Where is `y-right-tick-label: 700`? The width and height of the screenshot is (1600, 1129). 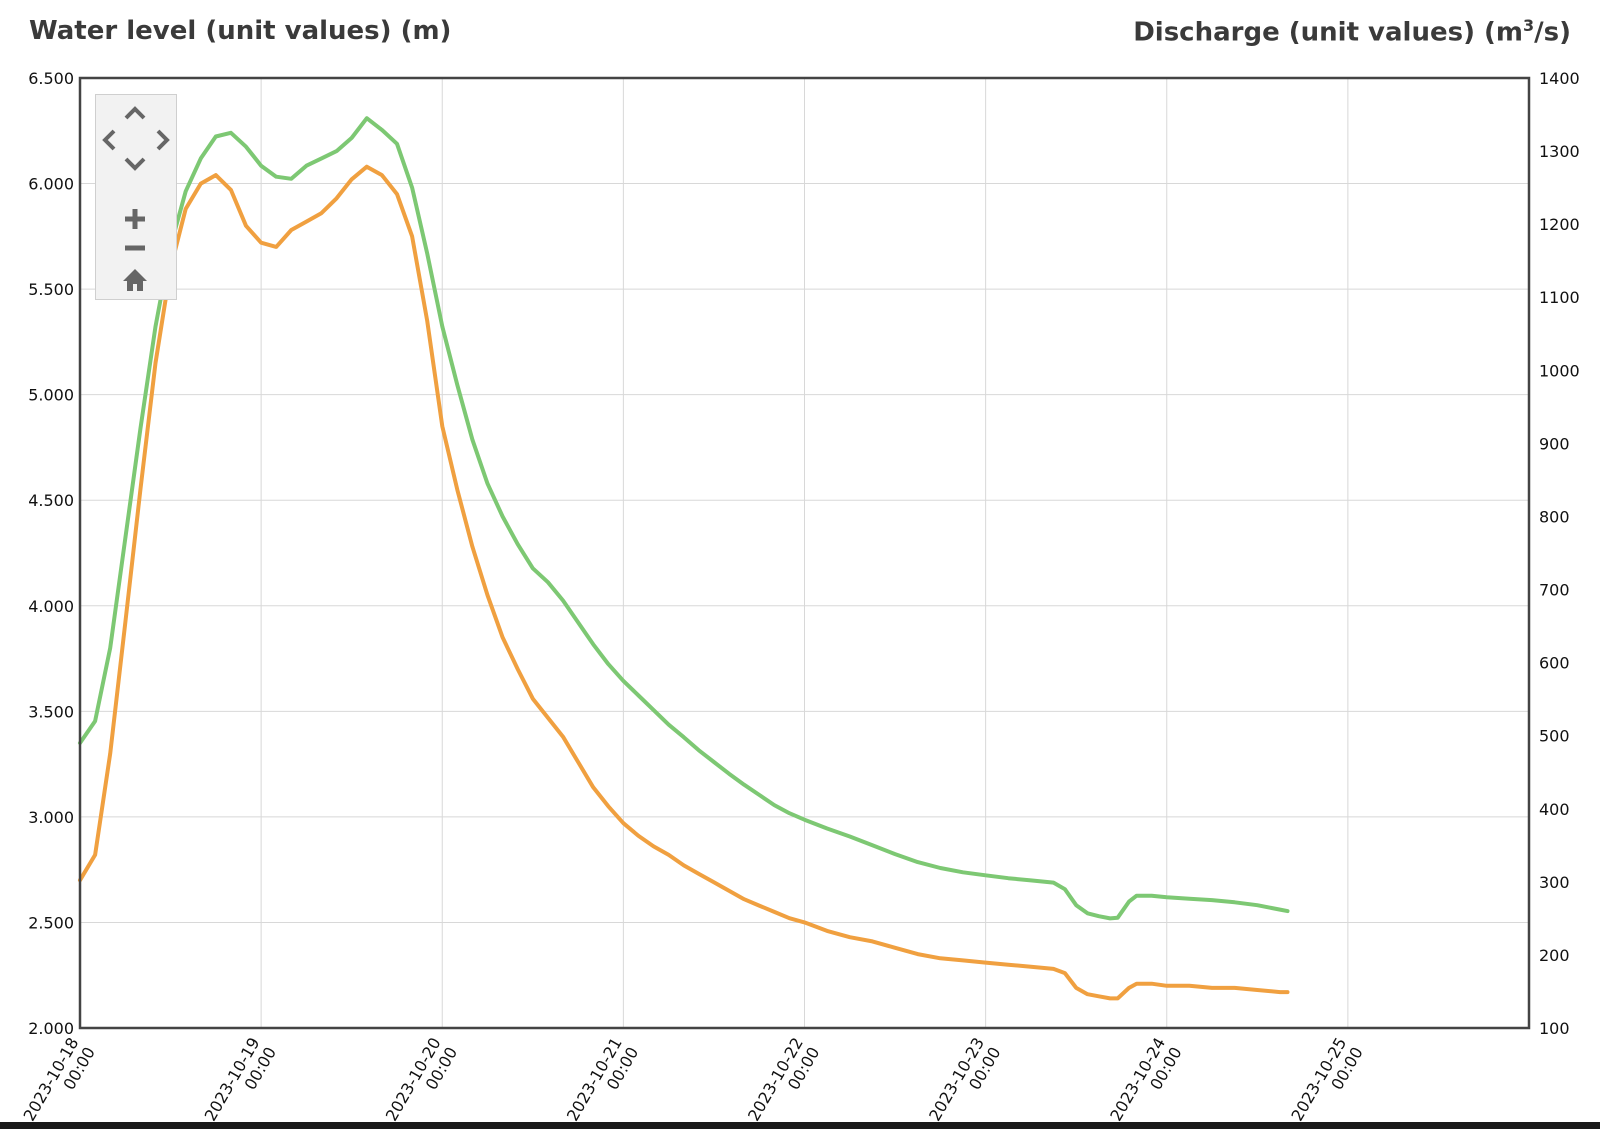
y-right-tick-label: 700 is located at coordinates (1554, 590).